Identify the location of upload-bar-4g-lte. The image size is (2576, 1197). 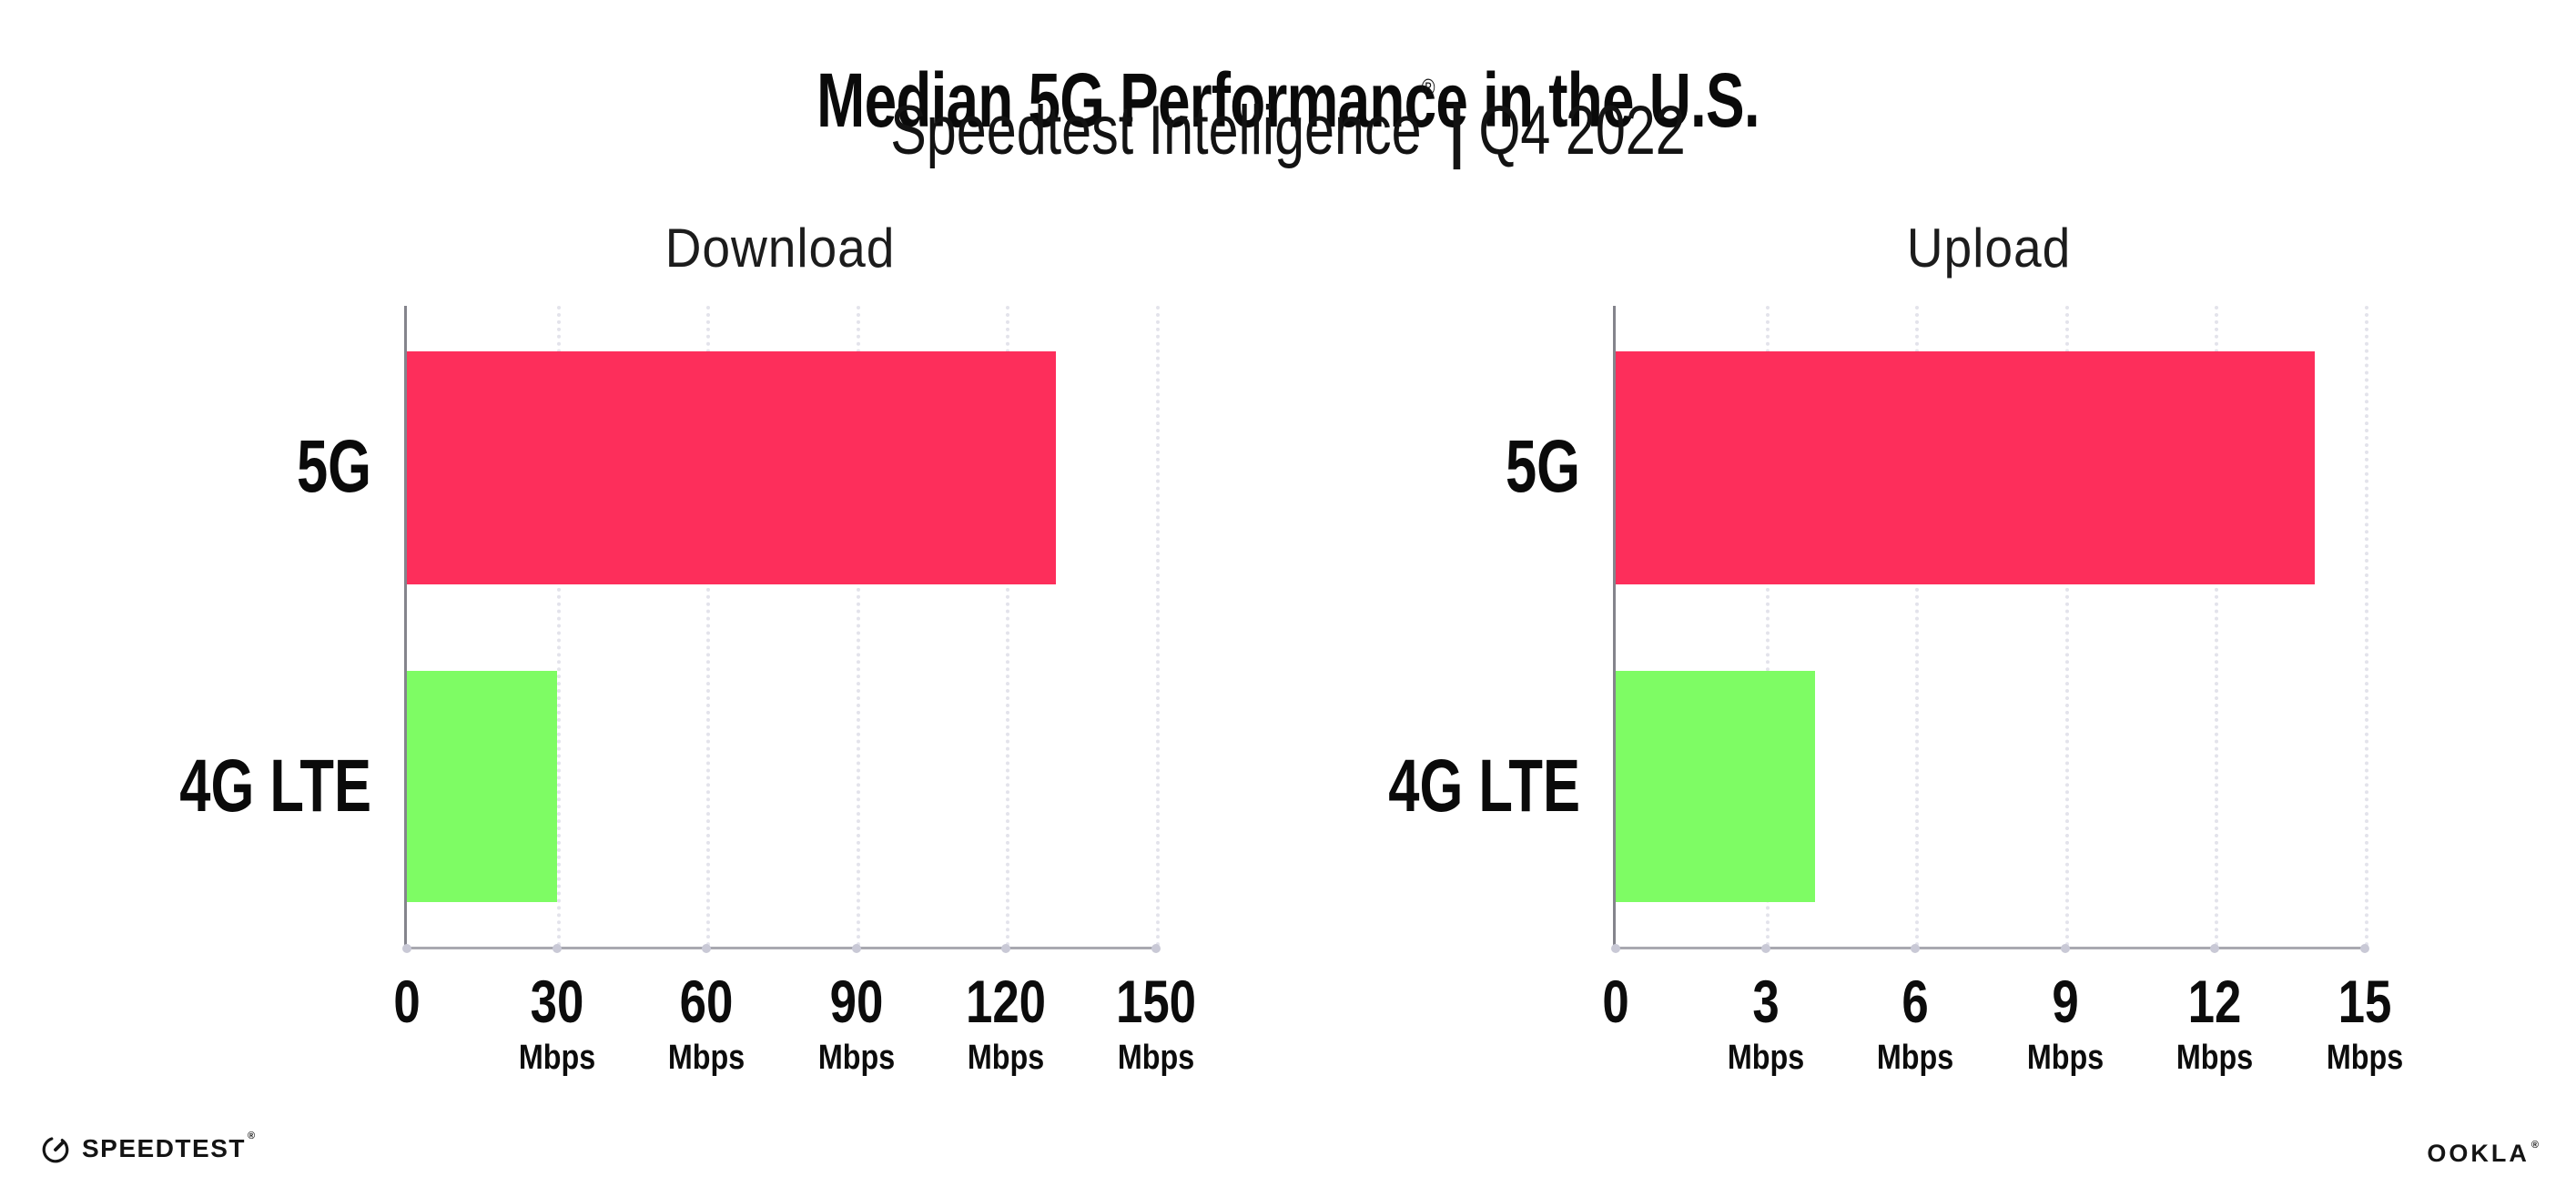
(1716, 787).